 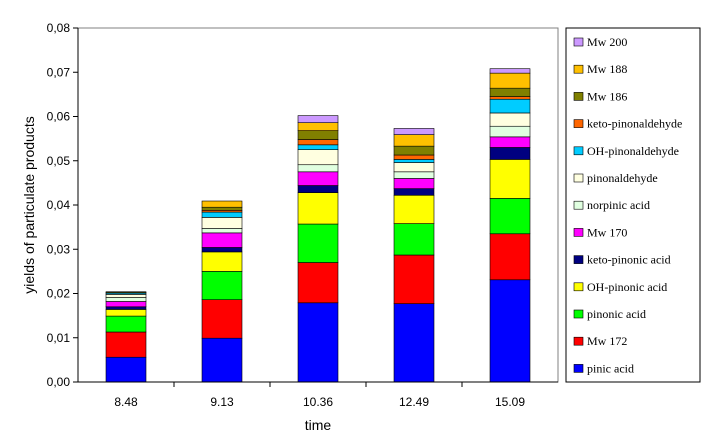 I want to click on legend-label: OH-pinonaldehyde, so click(x=633, y=151).